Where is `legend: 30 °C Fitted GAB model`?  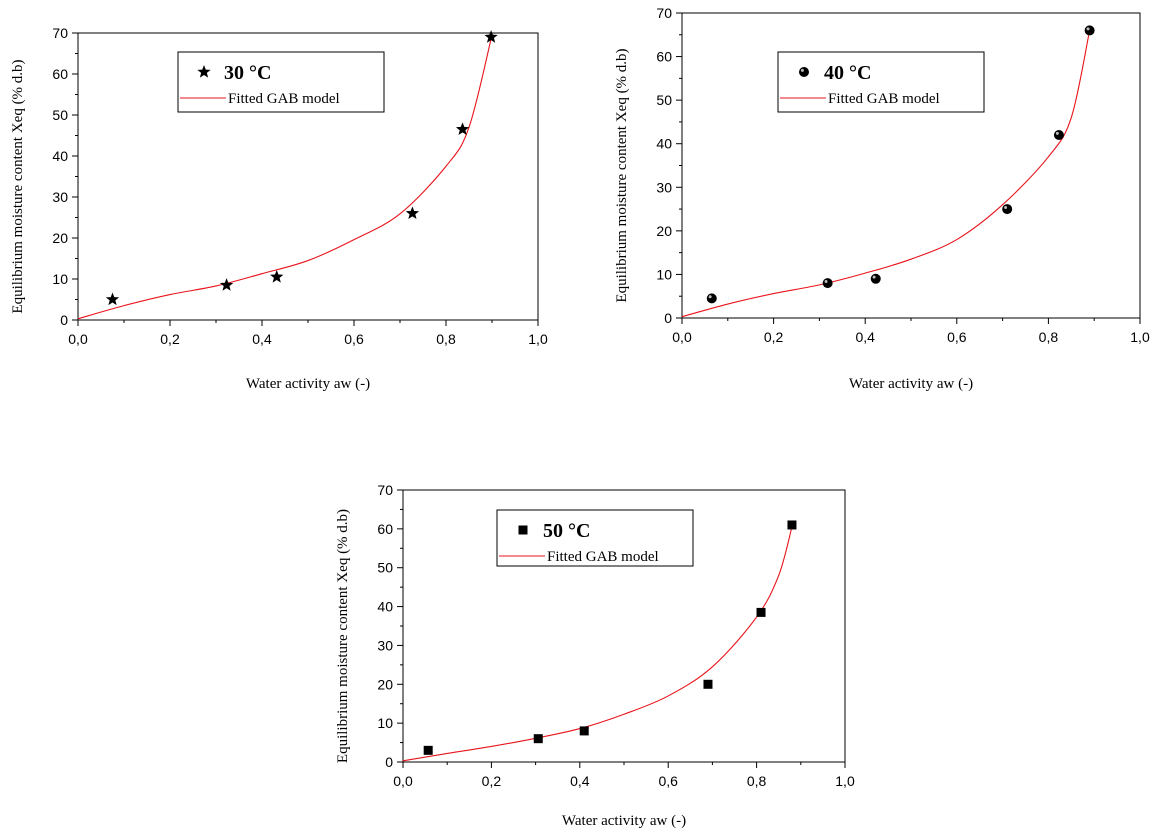 legend: 30 °C Fitted GAB model is located at coordinates (281, 82).